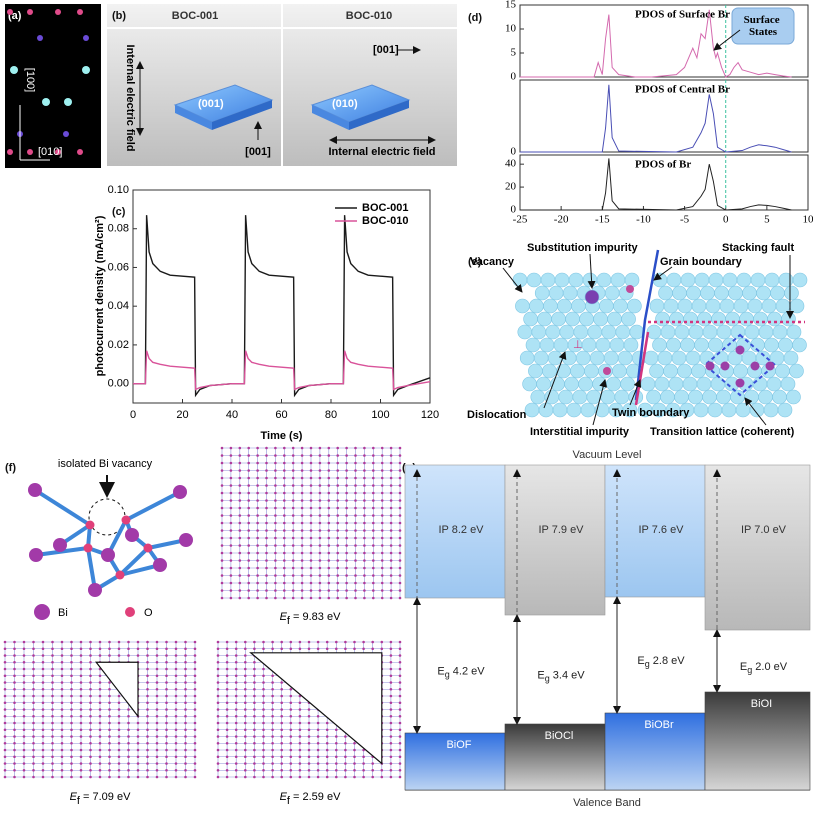  What do you see at coordinates (10, 152) in the screenshot?
I see `atom` at bounding box center [10, 152].